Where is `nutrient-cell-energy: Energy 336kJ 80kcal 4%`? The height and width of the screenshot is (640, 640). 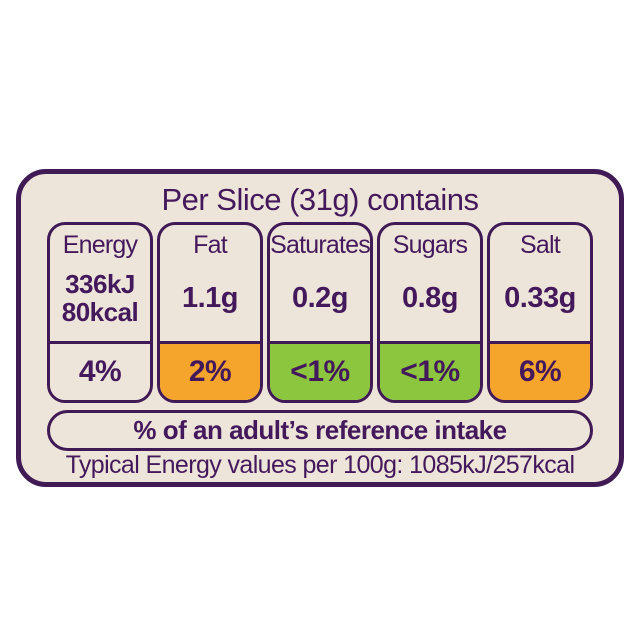
nutrient-cell-energy: Energy 336kJ 80kcal 4% is located at coordinates (100, 312).